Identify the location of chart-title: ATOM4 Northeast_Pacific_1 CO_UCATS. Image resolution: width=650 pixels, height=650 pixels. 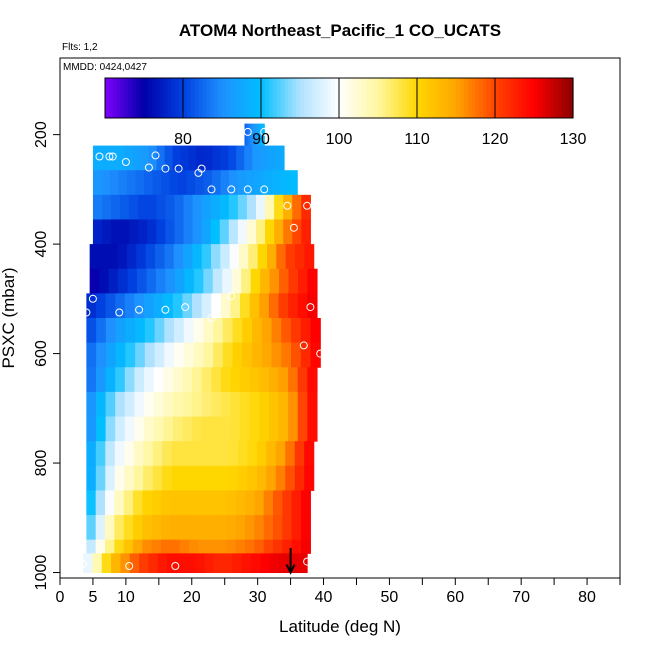
(340, 30).